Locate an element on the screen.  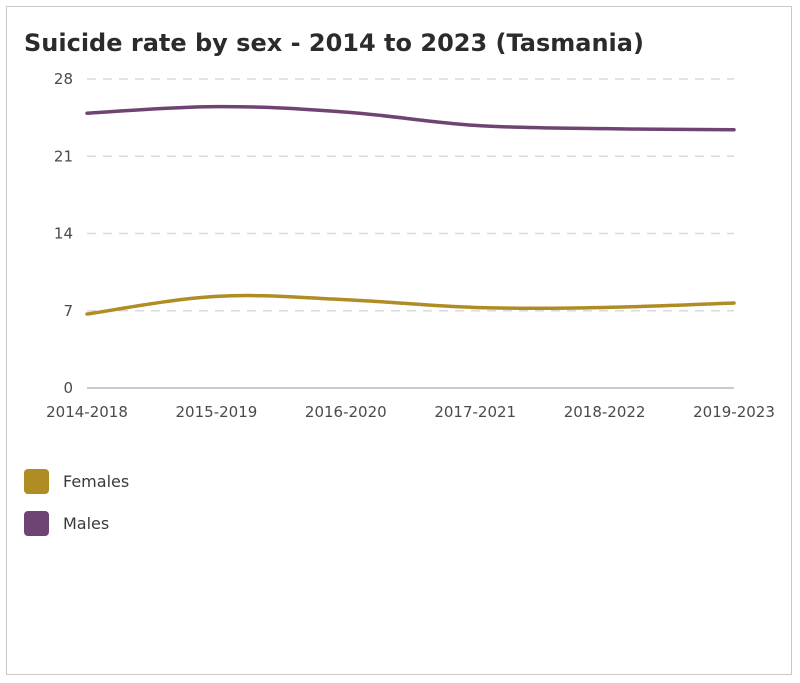
y-tick-label: 7 is located at coordinates (68, 311).